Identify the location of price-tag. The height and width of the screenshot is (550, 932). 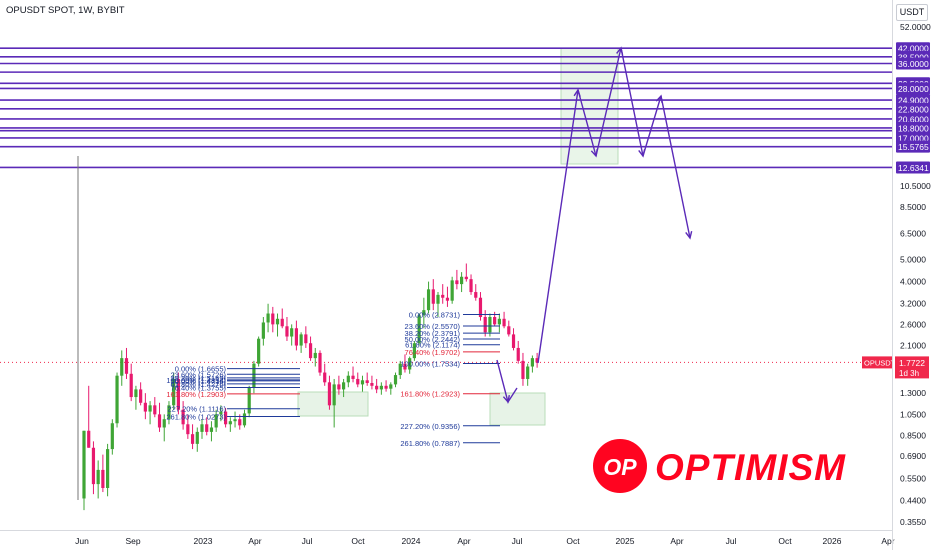
(912, 367).